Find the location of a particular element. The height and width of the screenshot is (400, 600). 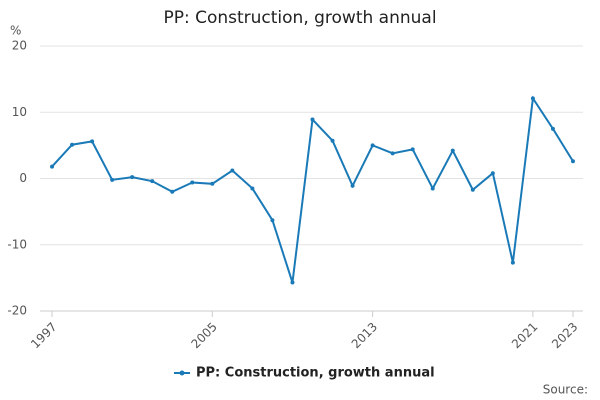

x-tick-label: 1997 is located at coordinates (43, 335).